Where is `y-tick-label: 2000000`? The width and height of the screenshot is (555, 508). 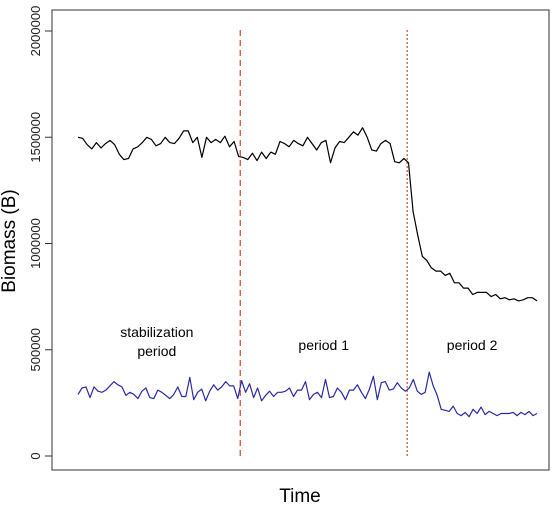
y-tick-label: 2000000 is located at coordinates (35, 31).